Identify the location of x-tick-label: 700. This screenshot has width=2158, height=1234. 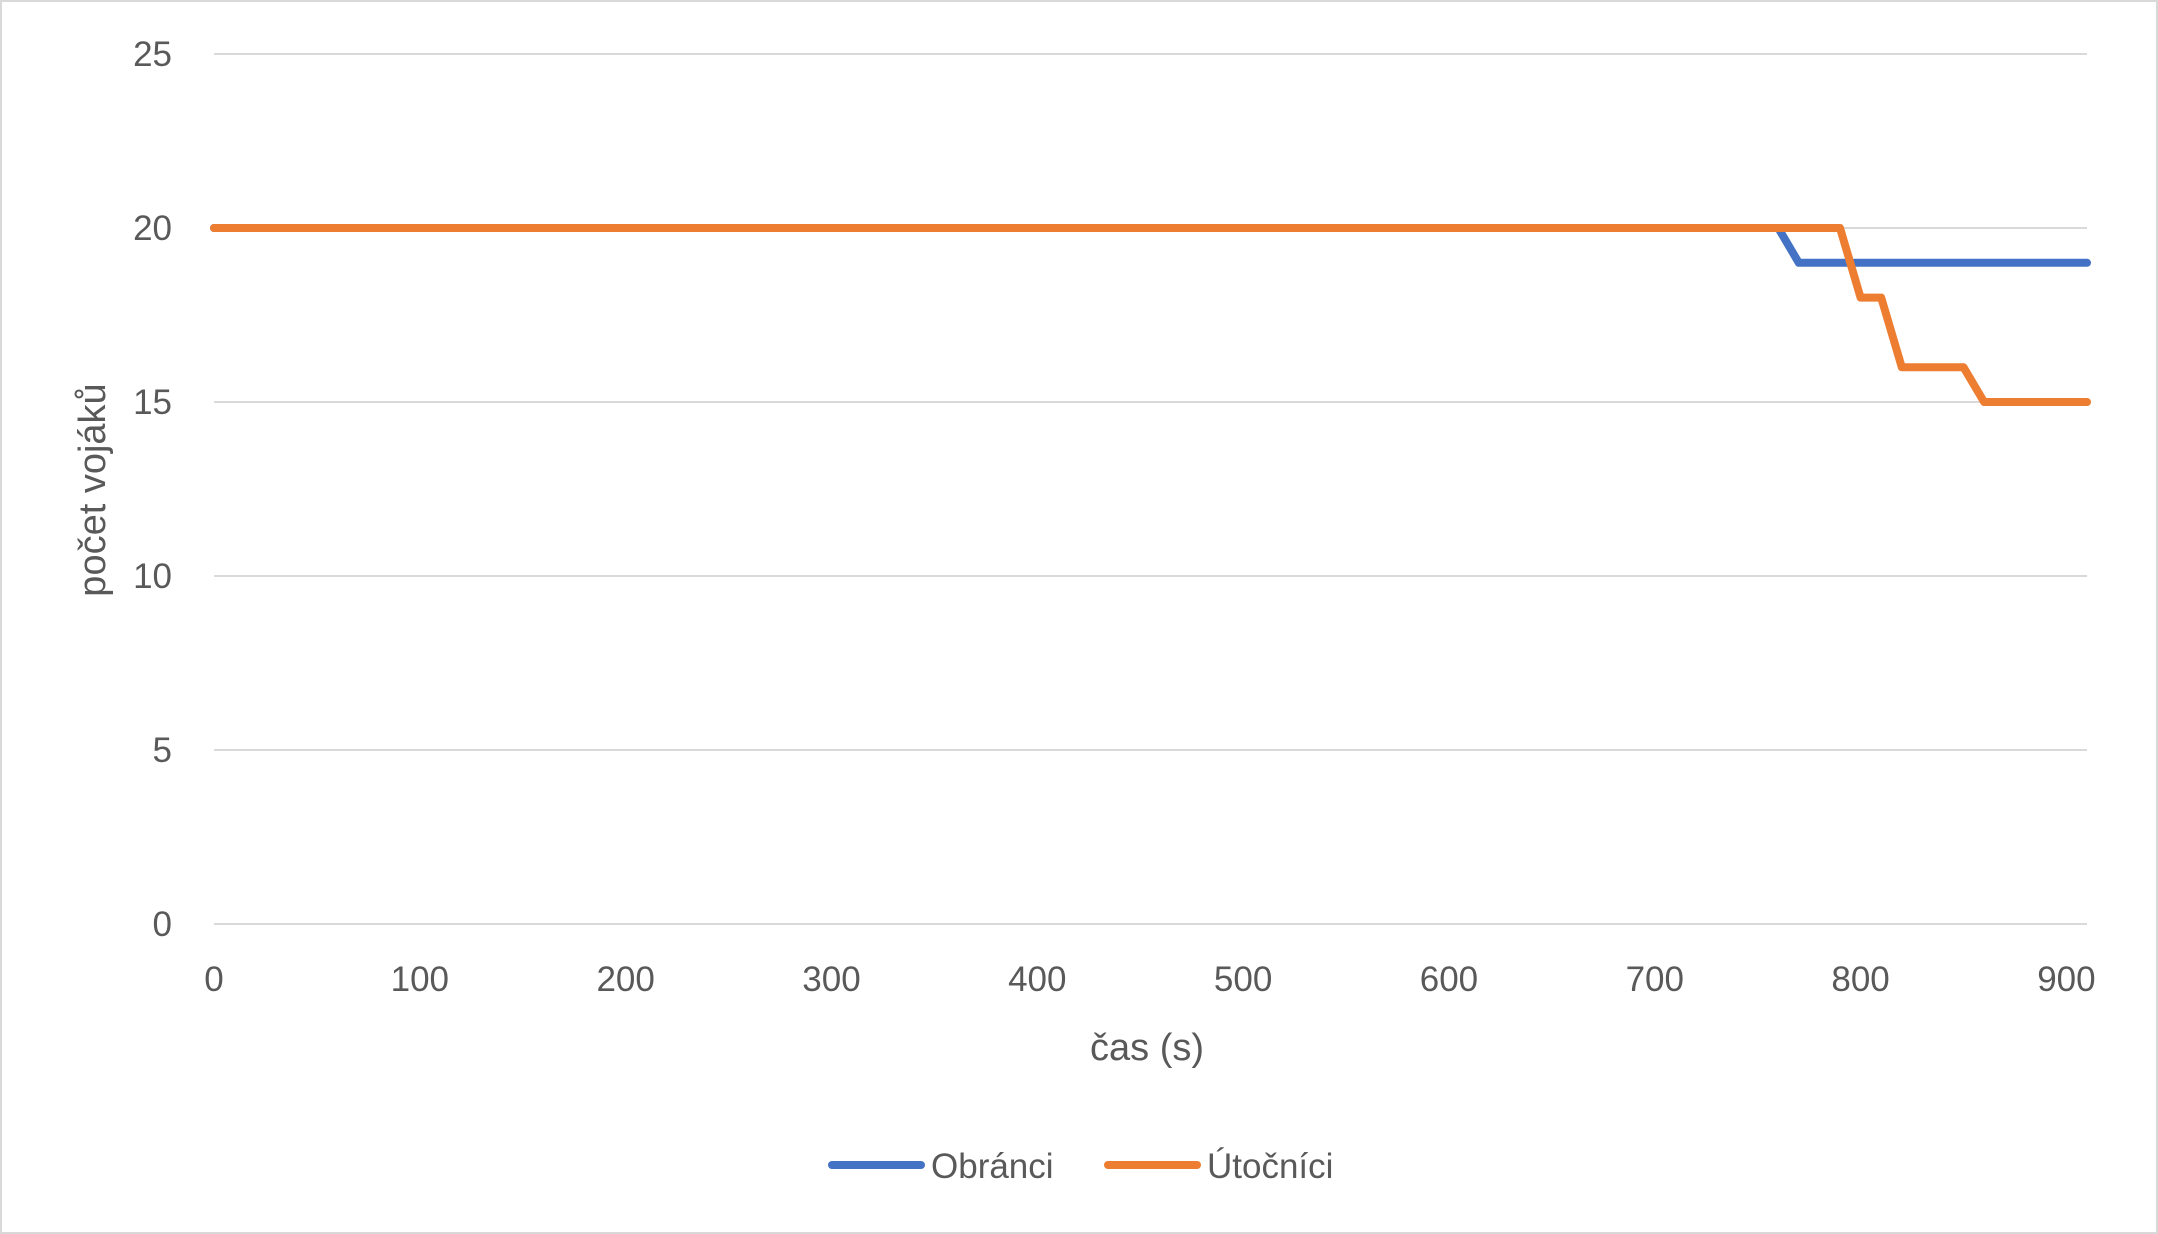
(1655, 979).